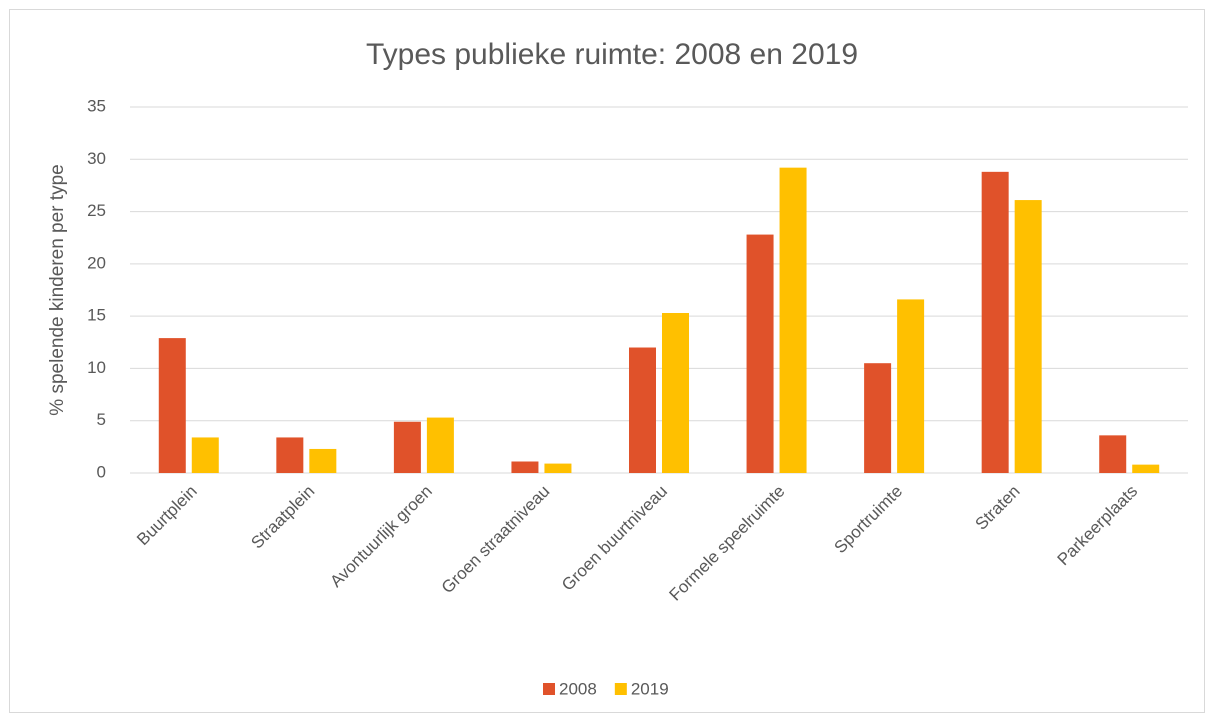 The image size is (1214, 722). I want to click on legend-label: 2008, so click(578, 688).